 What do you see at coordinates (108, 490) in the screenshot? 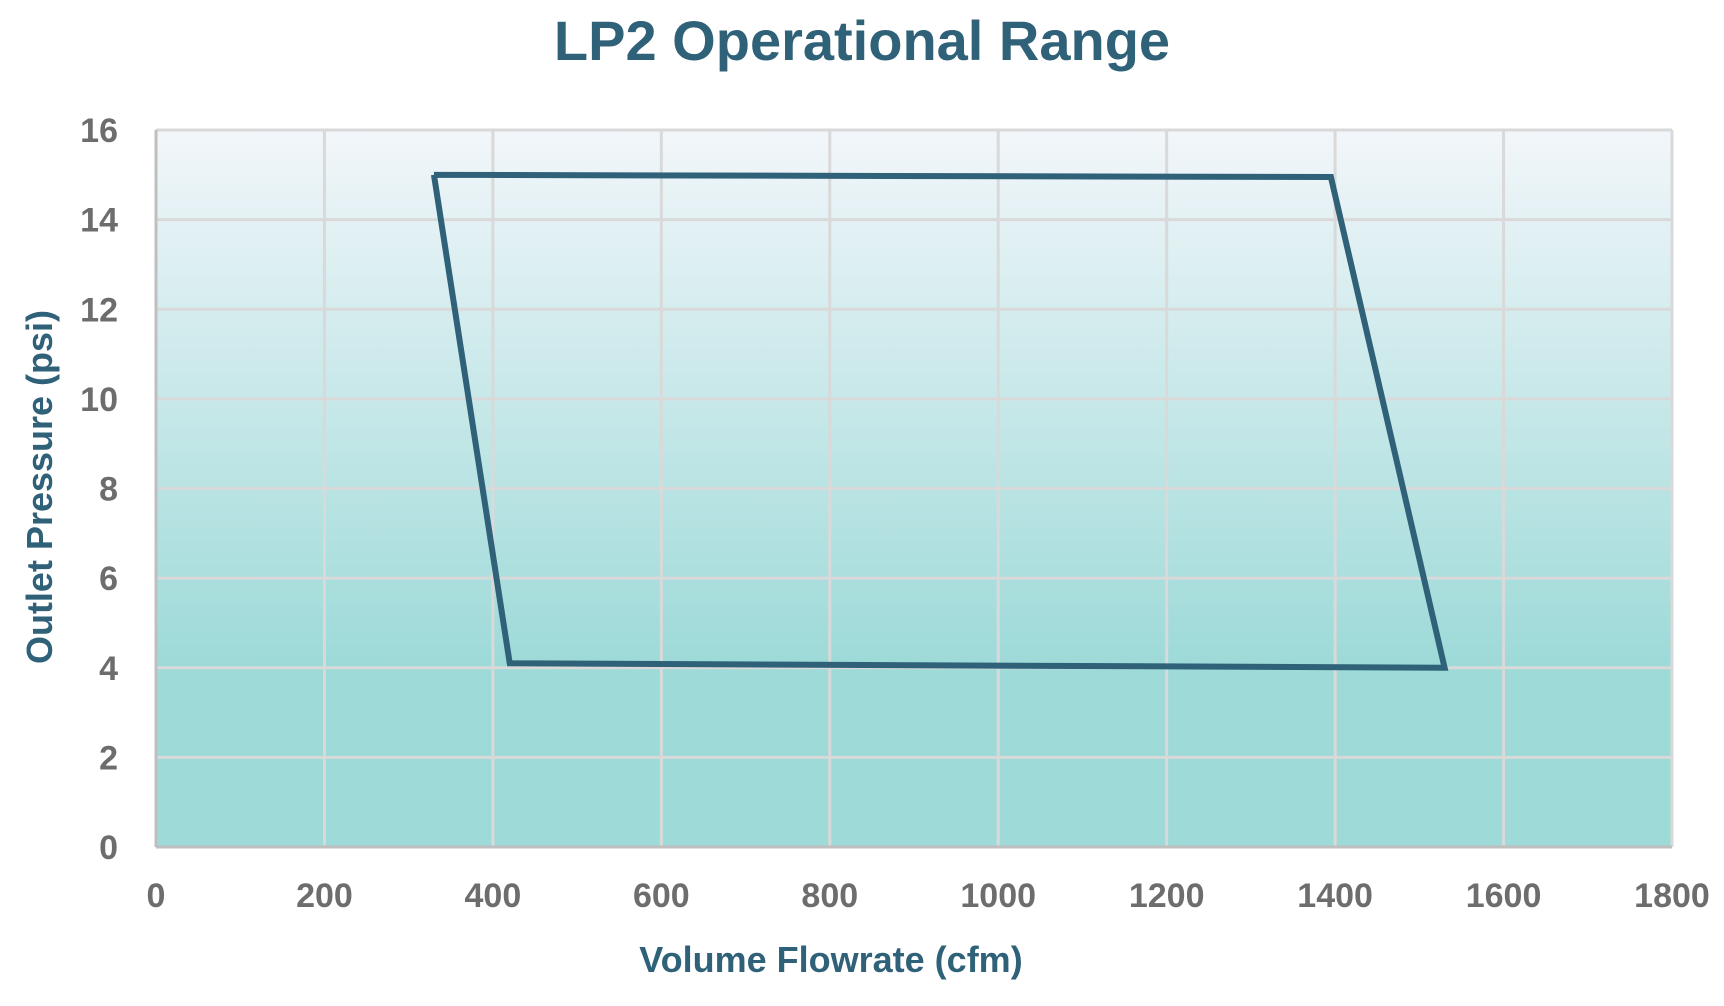
I see `y-tick-label: 8` at bounding box center [108, 490].